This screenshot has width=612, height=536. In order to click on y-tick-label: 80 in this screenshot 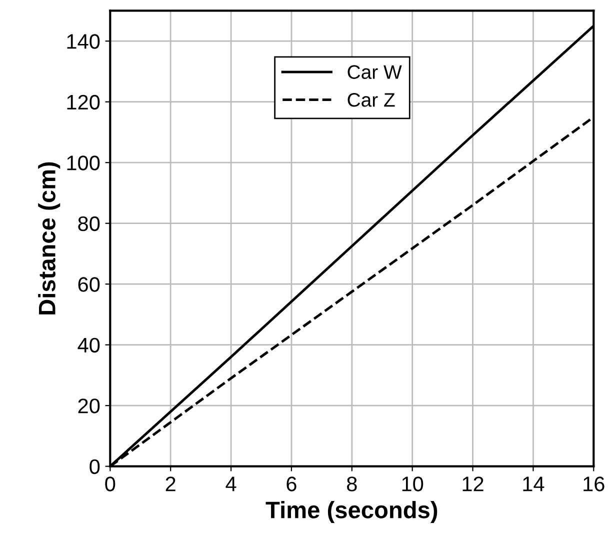, I will do `click(89, 224)`.